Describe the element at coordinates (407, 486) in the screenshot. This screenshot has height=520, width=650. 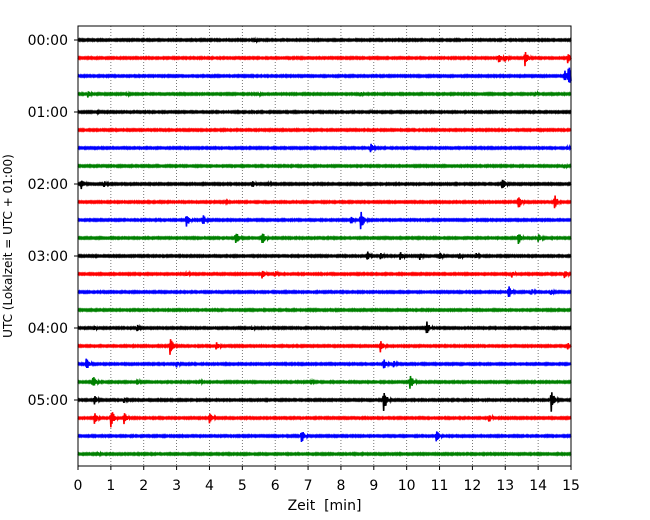
I see `x-tick-label: 10` at that location.